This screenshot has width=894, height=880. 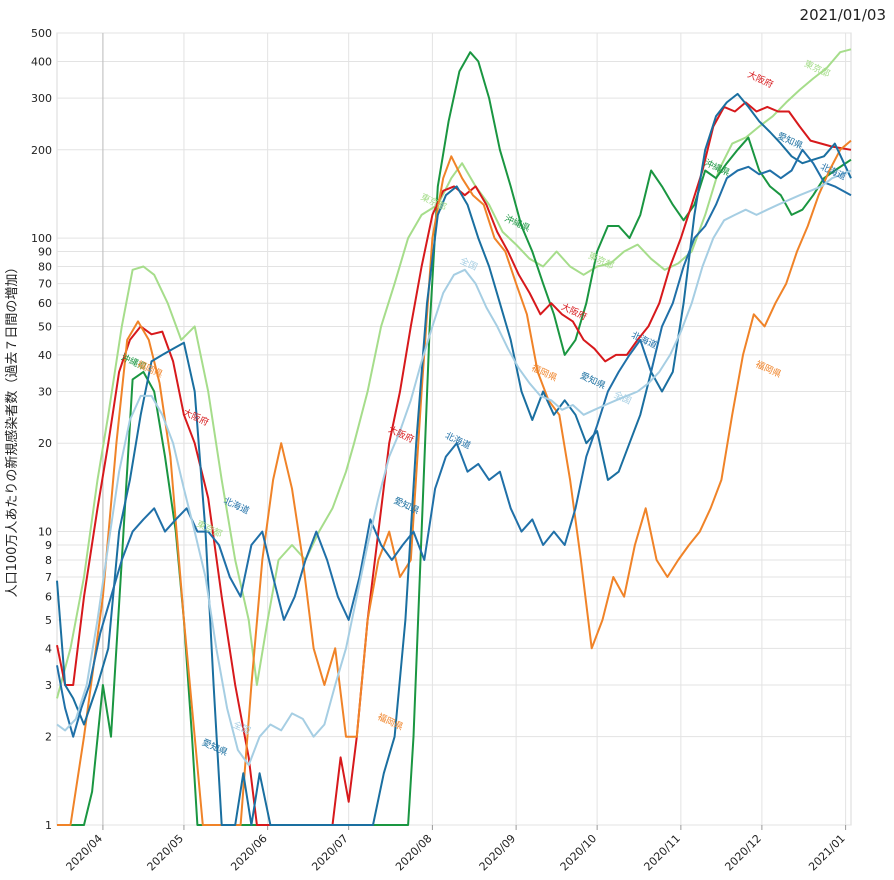 What do you see at coordinates (45, 252) in the screenshot?
I see `y-tick-label: 90` at bounding box center [45, 252].